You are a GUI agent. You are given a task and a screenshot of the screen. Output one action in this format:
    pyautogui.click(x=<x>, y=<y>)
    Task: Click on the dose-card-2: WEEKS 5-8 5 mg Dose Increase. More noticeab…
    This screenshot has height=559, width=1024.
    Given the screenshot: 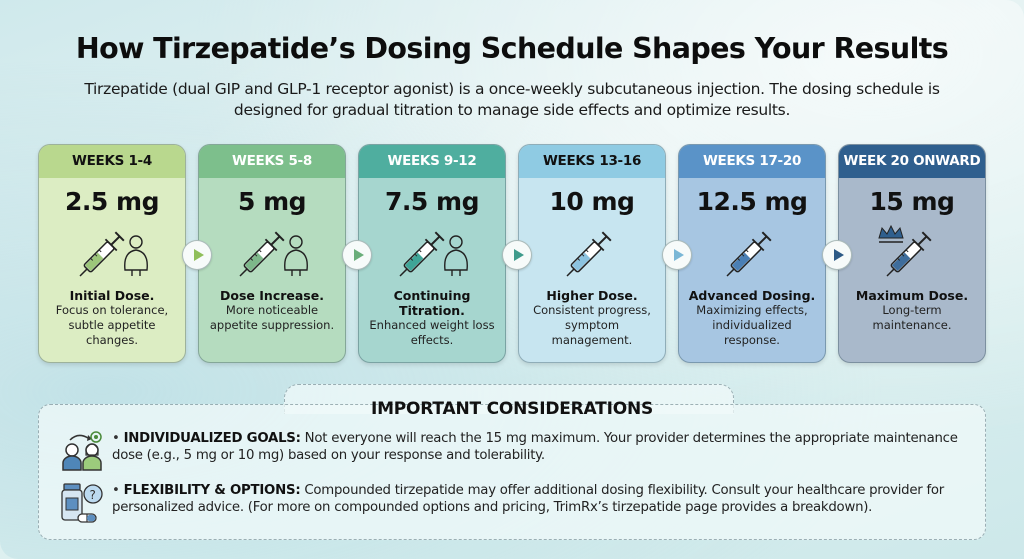 What is the action you would take?
    pyautogui.click(x=272, y=253)
    